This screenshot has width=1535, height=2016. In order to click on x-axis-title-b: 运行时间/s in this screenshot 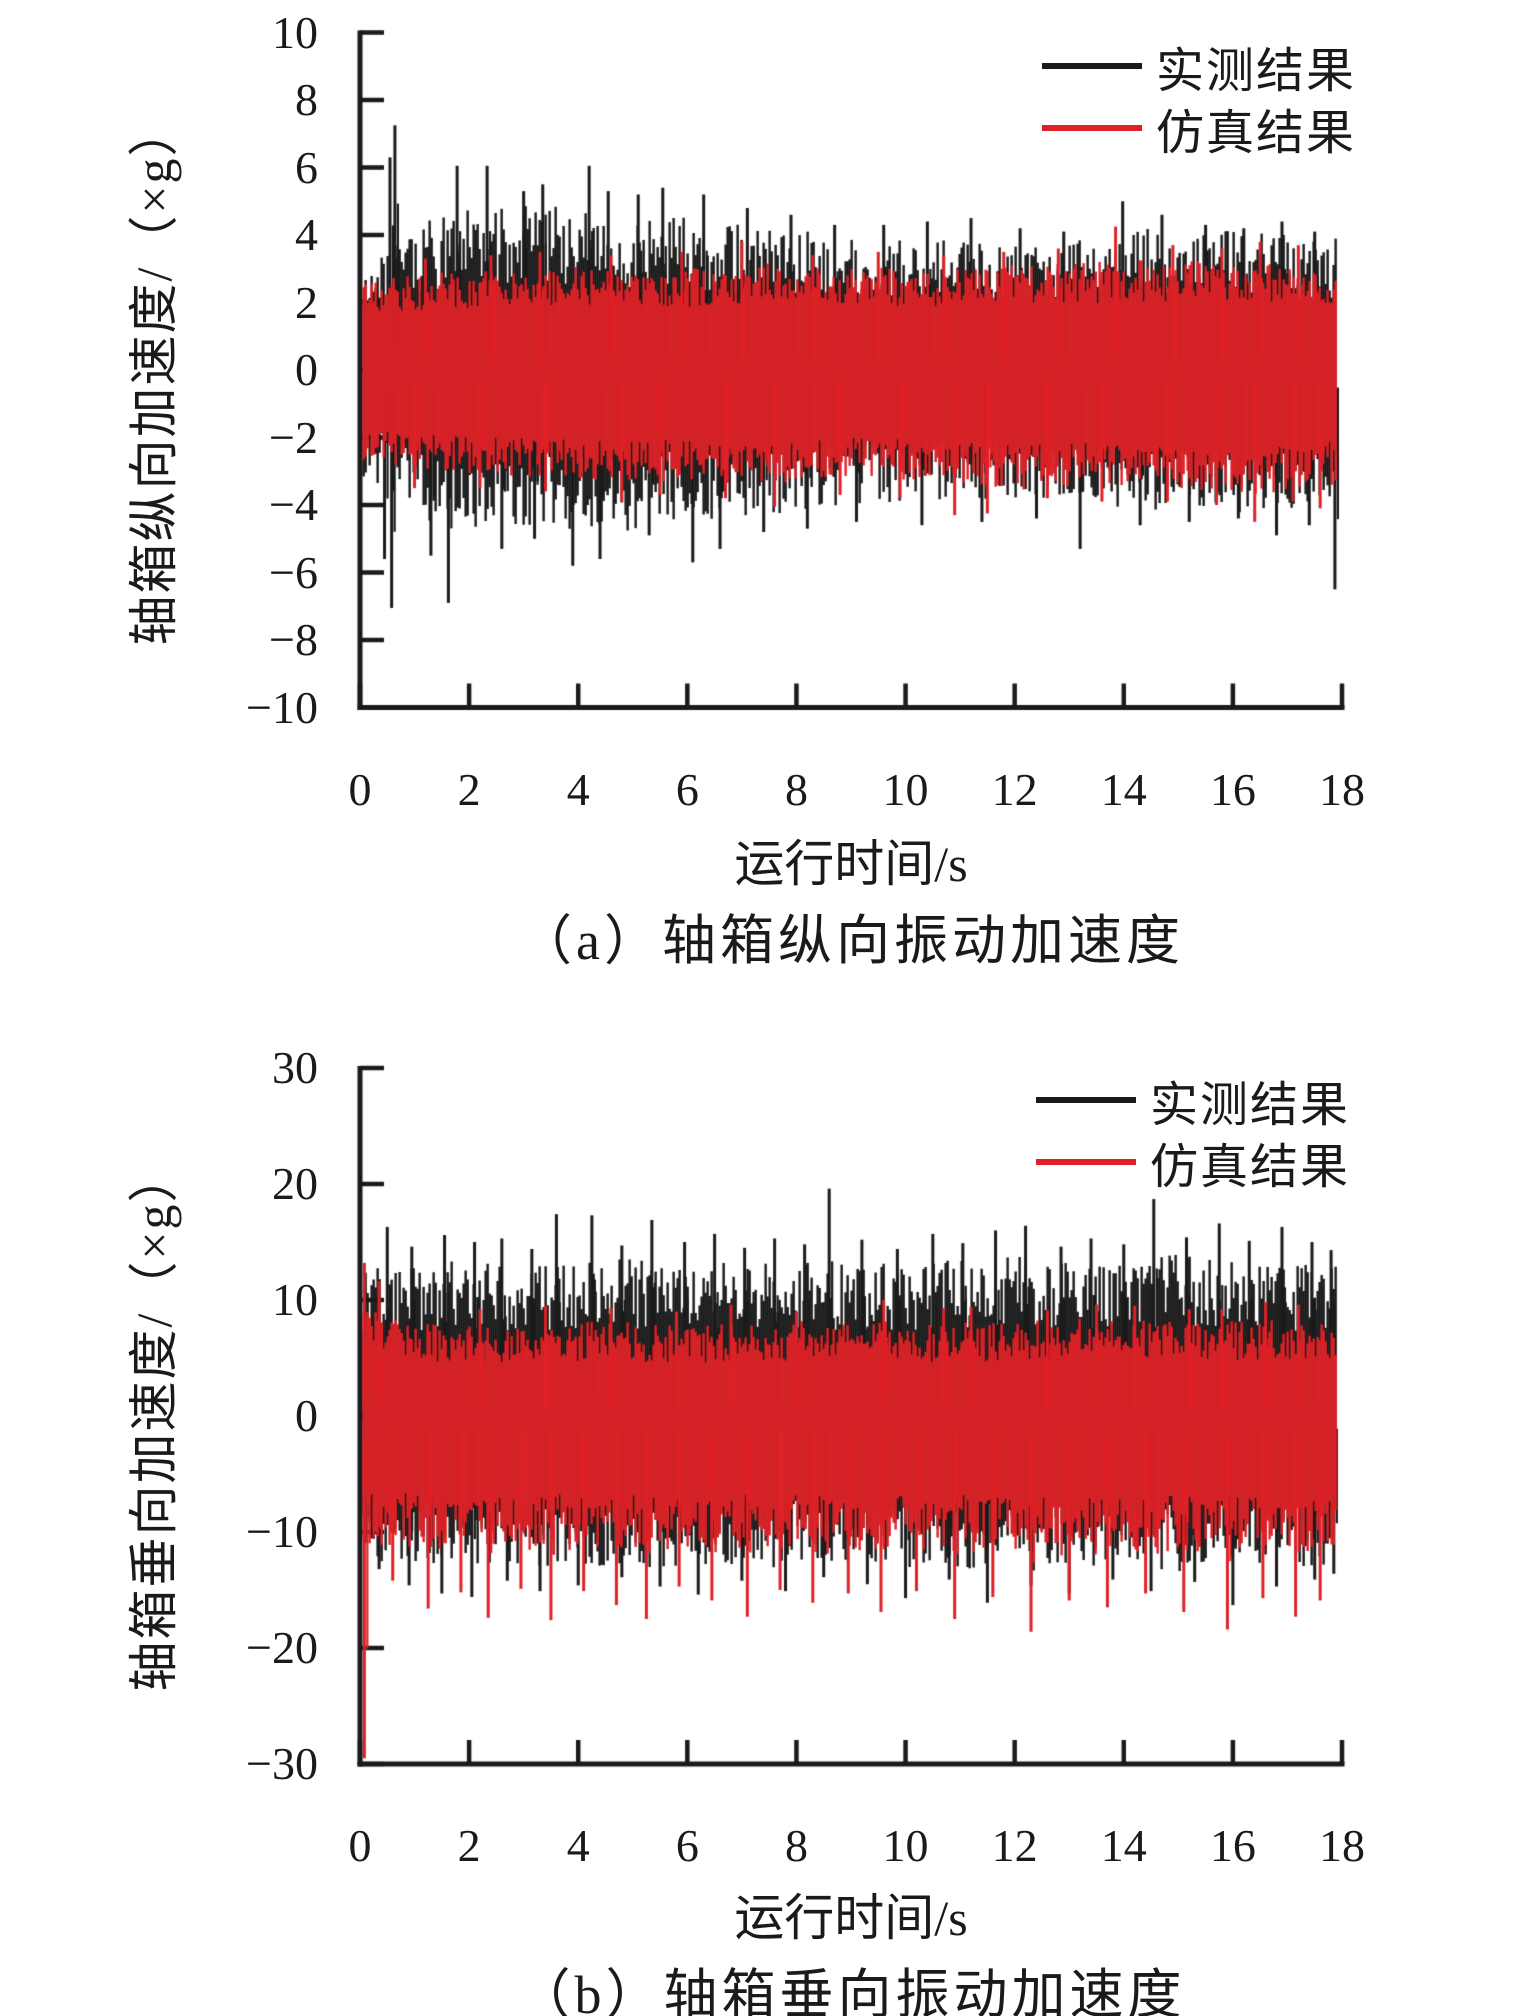, I will do `click(851, 1918)`.